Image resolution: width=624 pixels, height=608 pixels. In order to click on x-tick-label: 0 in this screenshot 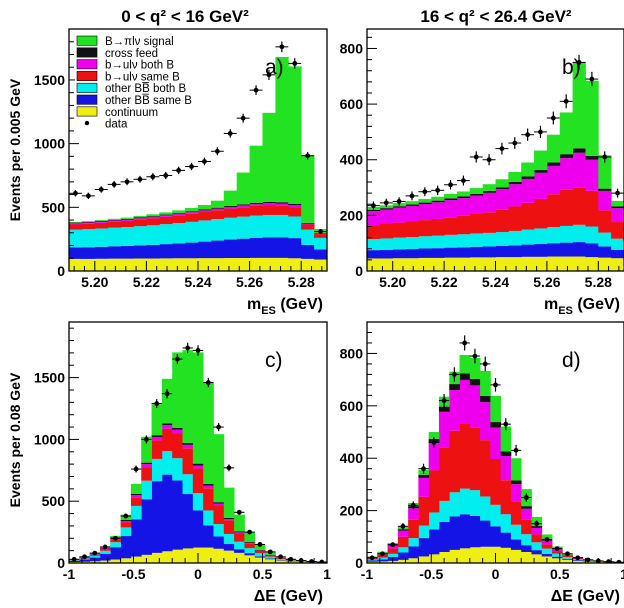, I will do `click(496, 574)`.